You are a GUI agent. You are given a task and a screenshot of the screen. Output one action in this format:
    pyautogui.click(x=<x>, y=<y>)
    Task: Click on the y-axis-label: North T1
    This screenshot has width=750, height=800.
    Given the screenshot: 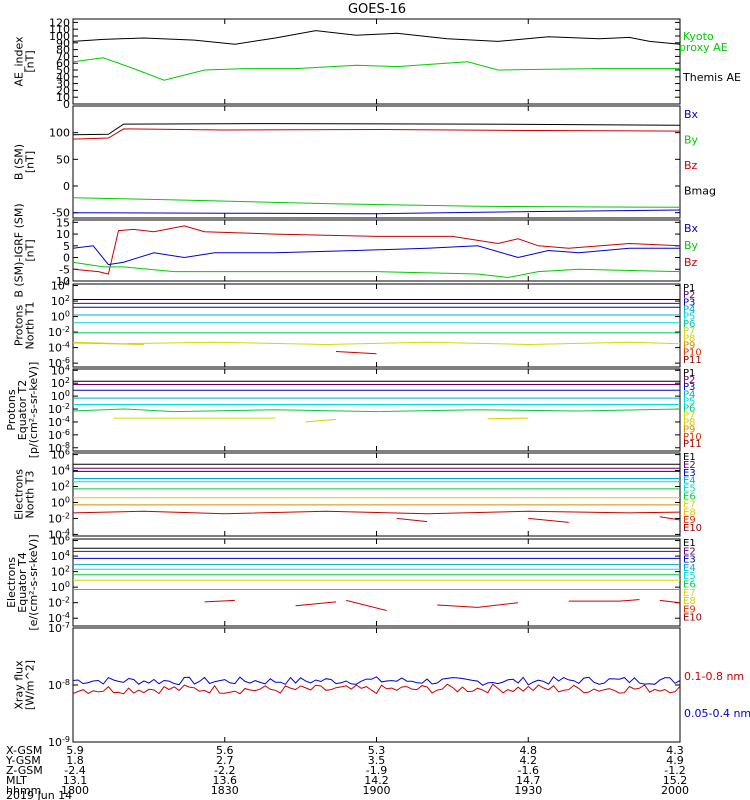 What is the action you would take?
    pyautogui.click(x=30, y=326)
    